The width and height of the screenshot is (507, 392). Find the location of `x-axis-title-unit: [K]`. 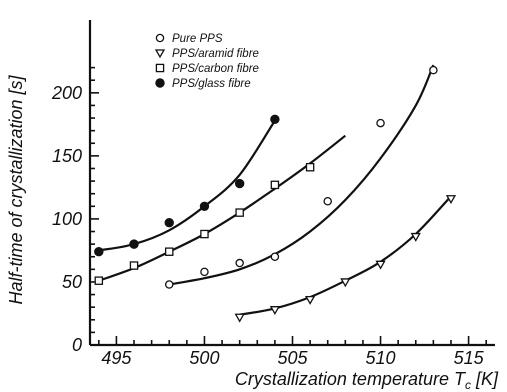

x-axis-title-unit: [K] is located at coordinates (487, 379).